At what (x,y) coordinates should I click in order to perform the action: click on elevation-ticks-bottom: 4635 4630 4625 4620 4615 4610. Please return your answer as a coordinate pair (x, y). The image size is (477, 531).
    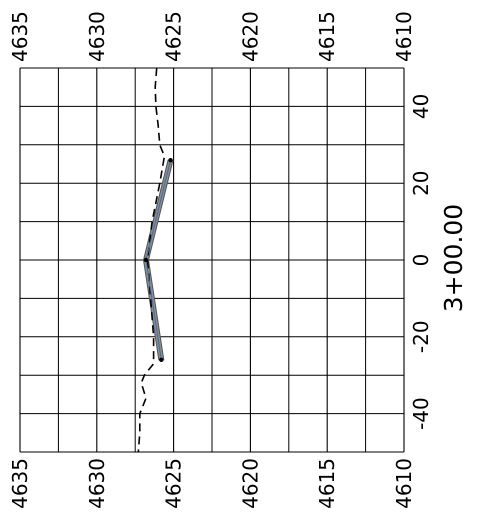
    Looking at the image, I should click on (212, 483).